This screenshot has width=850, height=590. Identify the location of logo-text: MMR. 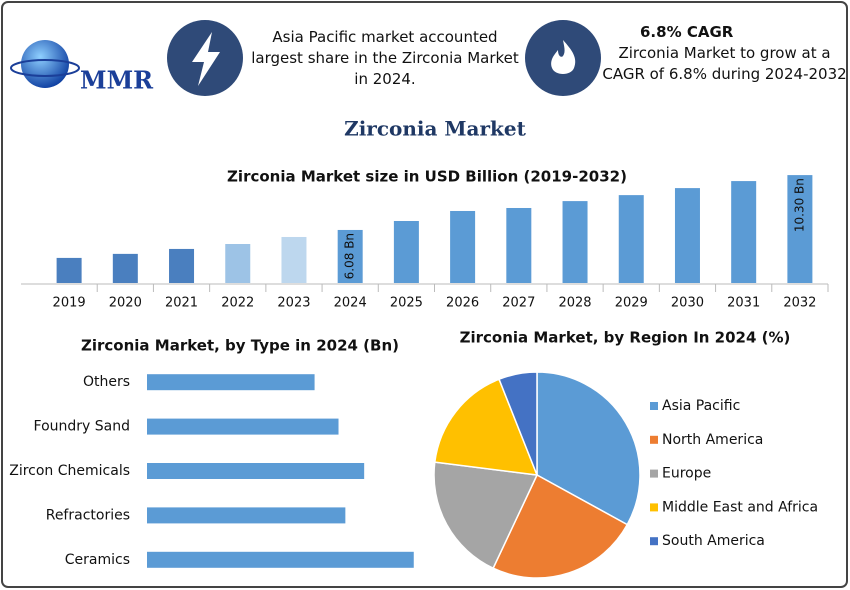
(117, 80).